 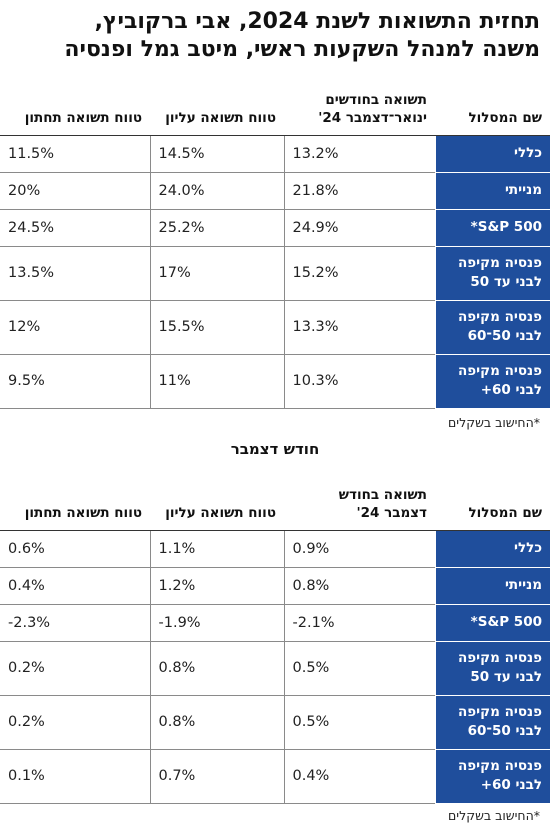 I want to click on header-return: תשואה בחודש דצמבר 24', so click(x=359, y=504).